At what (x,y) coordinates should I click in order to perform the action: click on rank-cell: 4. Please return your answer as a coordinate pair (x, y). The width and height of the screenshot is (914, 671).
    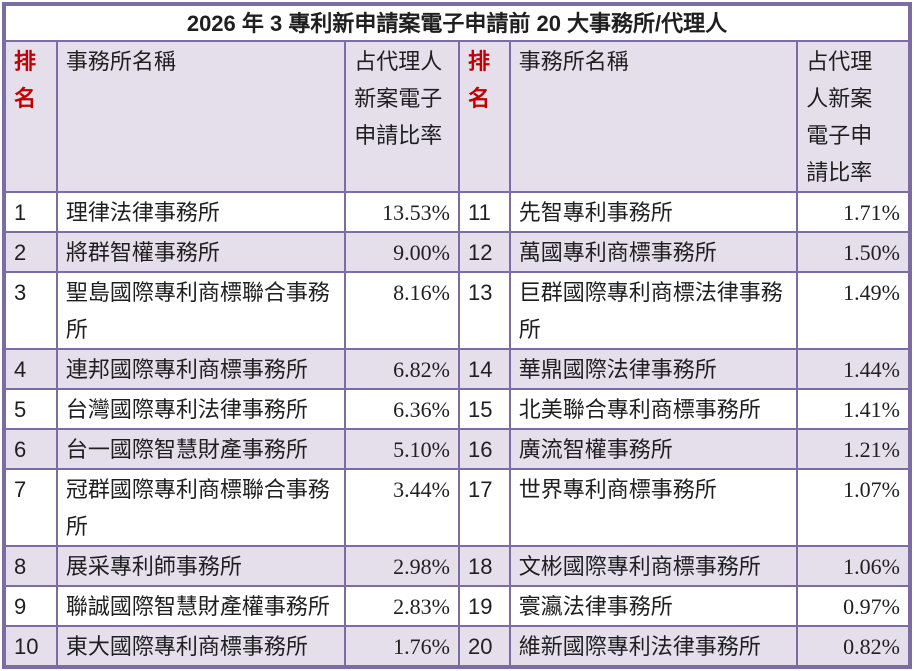
    Looking at the image, I should click on (30, 369).